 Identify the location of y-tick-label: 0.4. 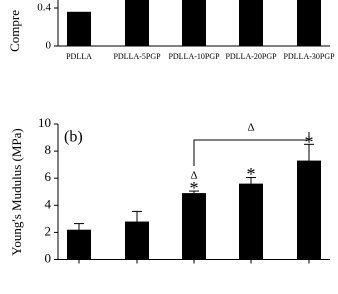
(44, 8).